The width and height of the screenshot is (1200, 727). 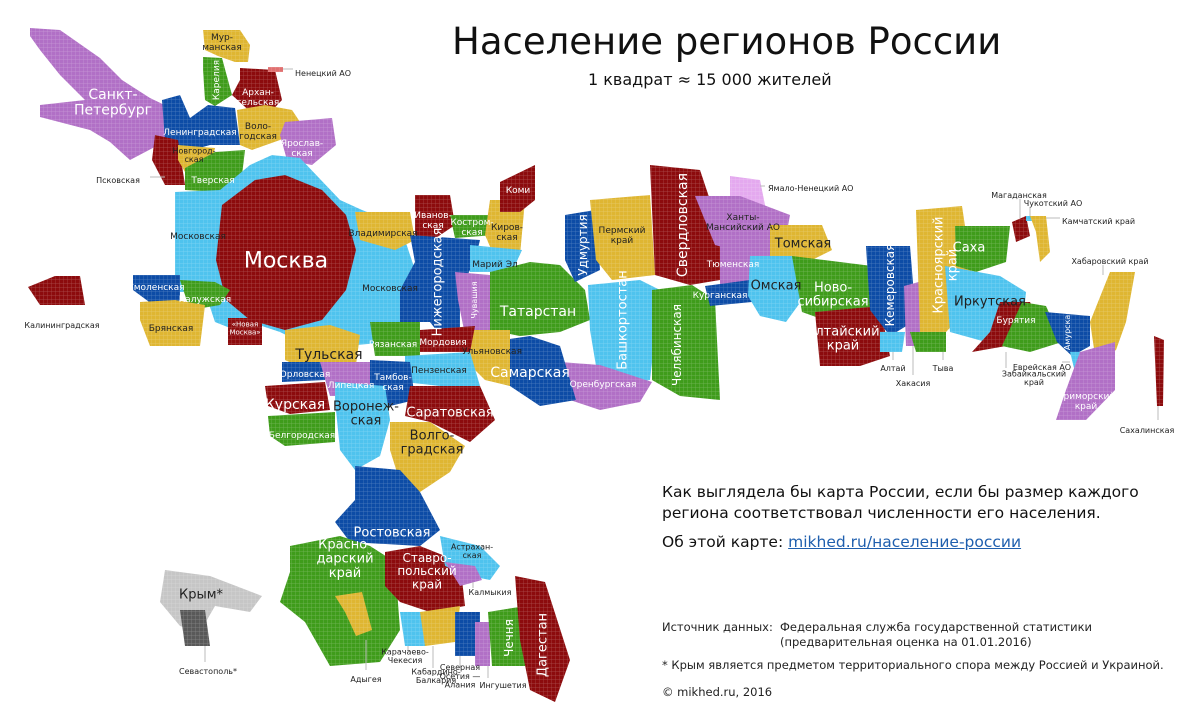 I want to click on region-label-line: Свердловская, so click(x=683, y=225).